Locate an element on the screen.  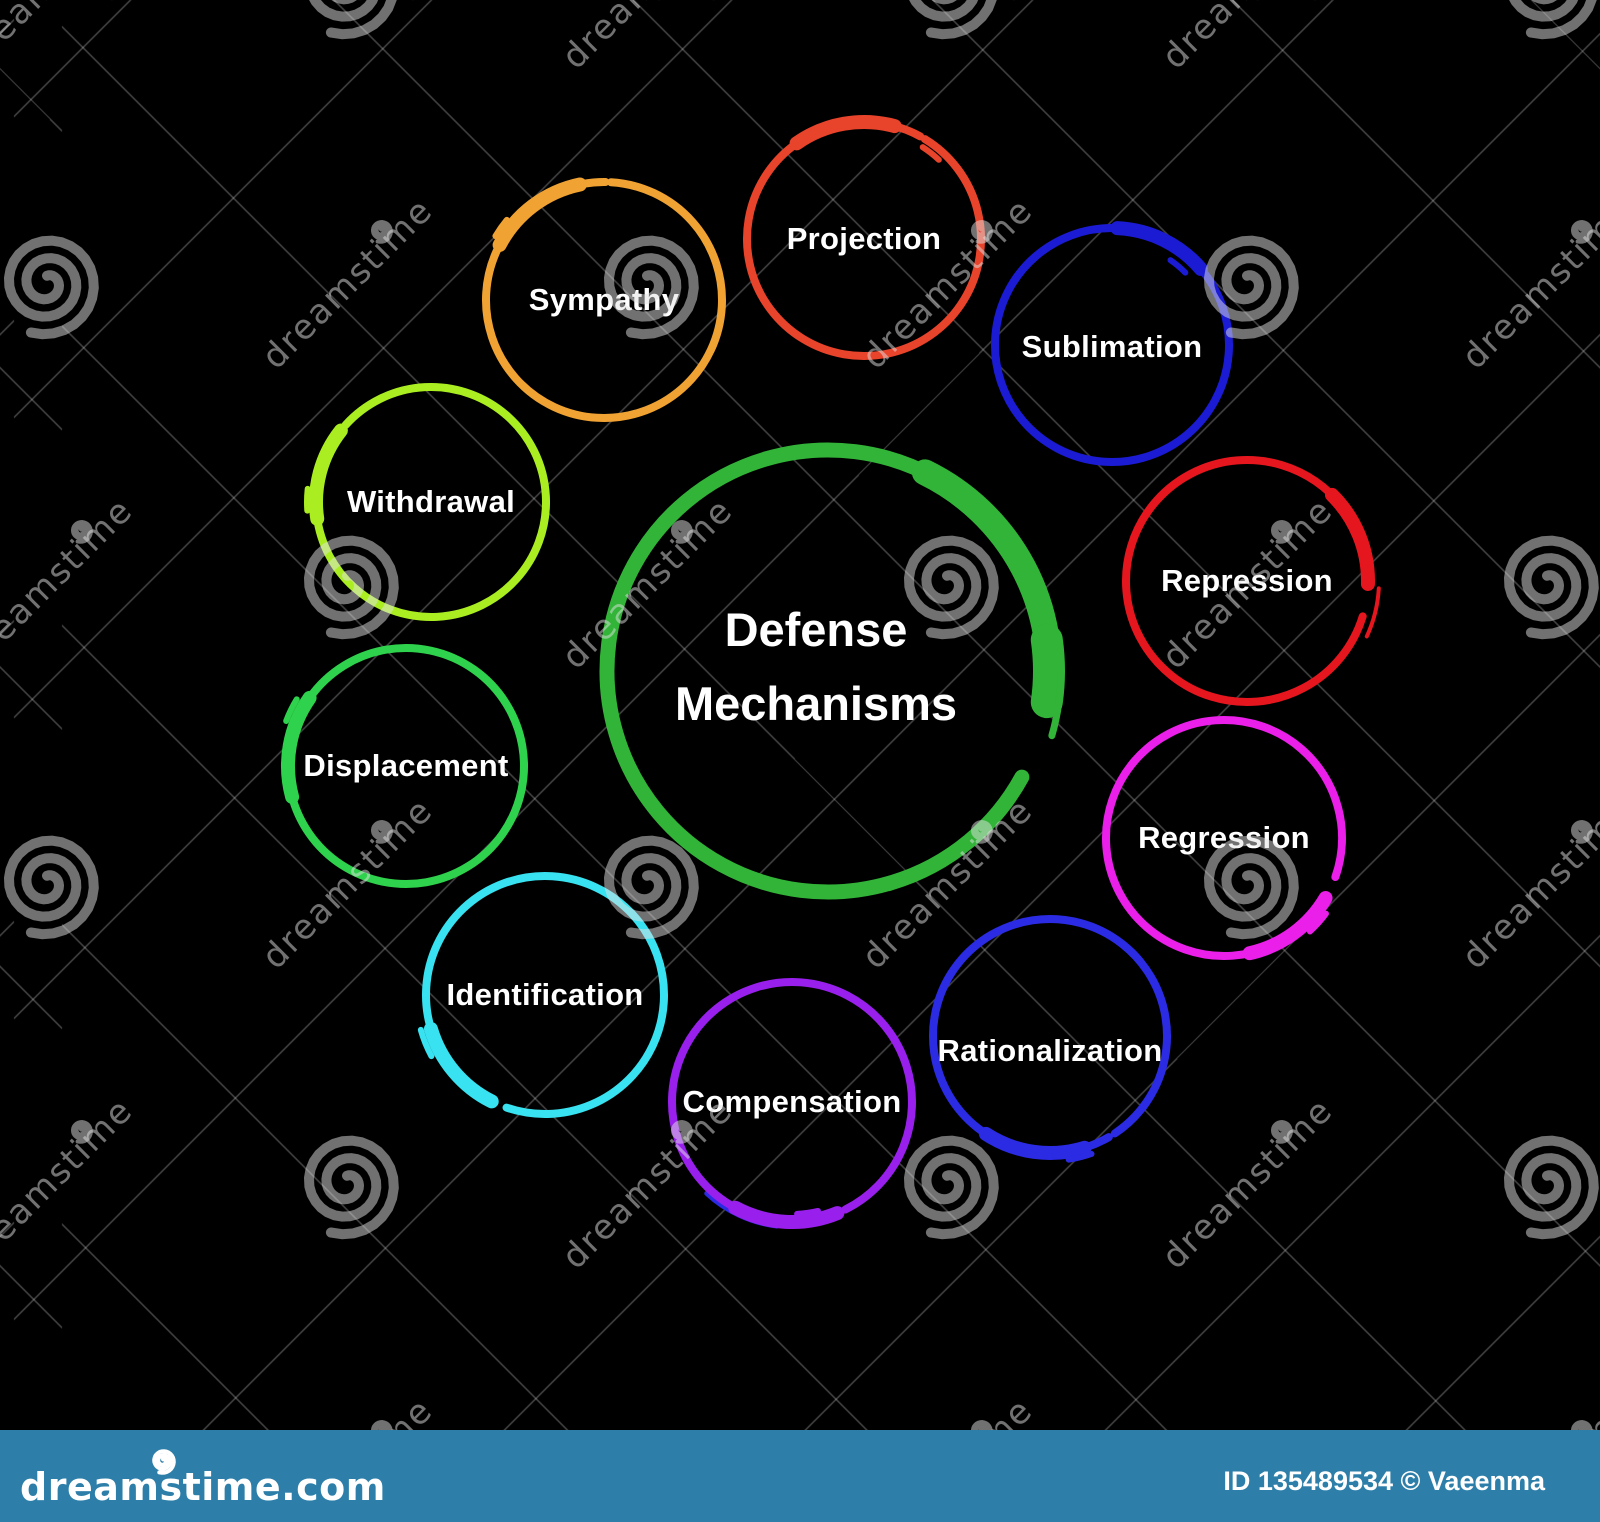
ring-accent-withdrawal is located at coordinates (431, 502).